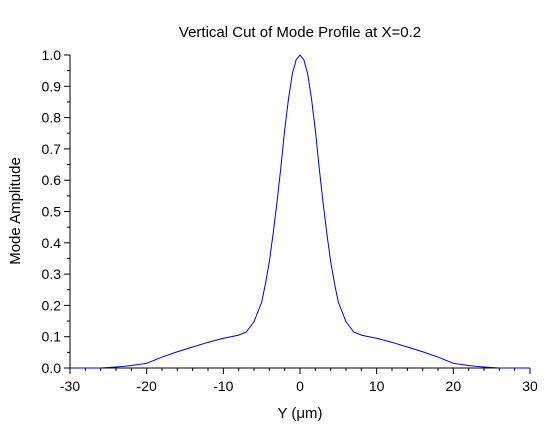 Image resolution: width=551 pixels, height=444 pixels. I want to click on x-tick-label: -10, so click(223, 386).